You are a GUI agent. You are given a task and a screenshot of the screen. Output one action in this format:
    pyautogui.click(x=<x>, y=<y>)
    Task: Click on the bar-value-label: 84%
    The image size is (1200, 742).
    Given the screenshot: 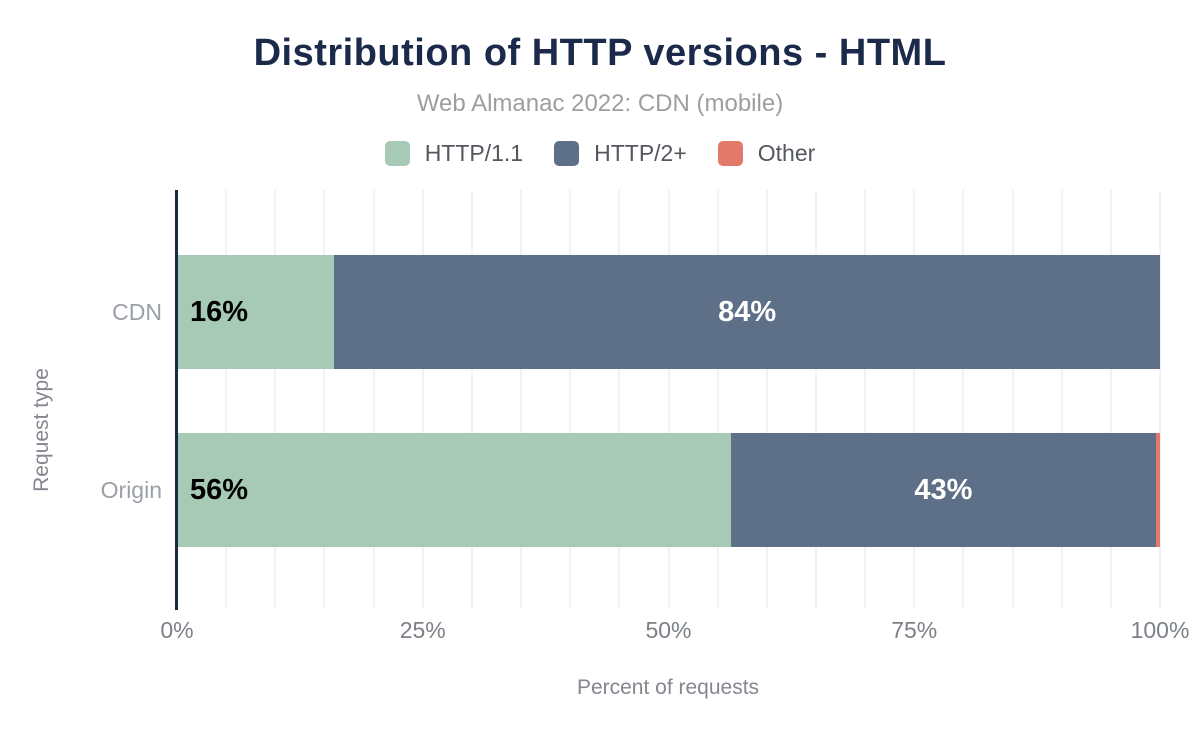 What is the action you would take?
    pyautogui.click(x=747, y=311)
    